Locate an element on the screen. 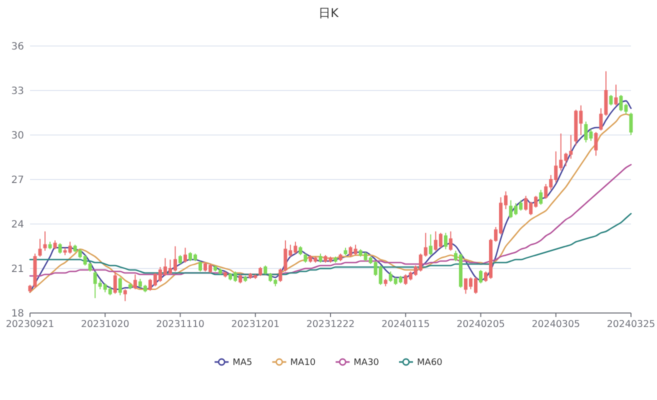  line-series is located at coordinates (330, 244).